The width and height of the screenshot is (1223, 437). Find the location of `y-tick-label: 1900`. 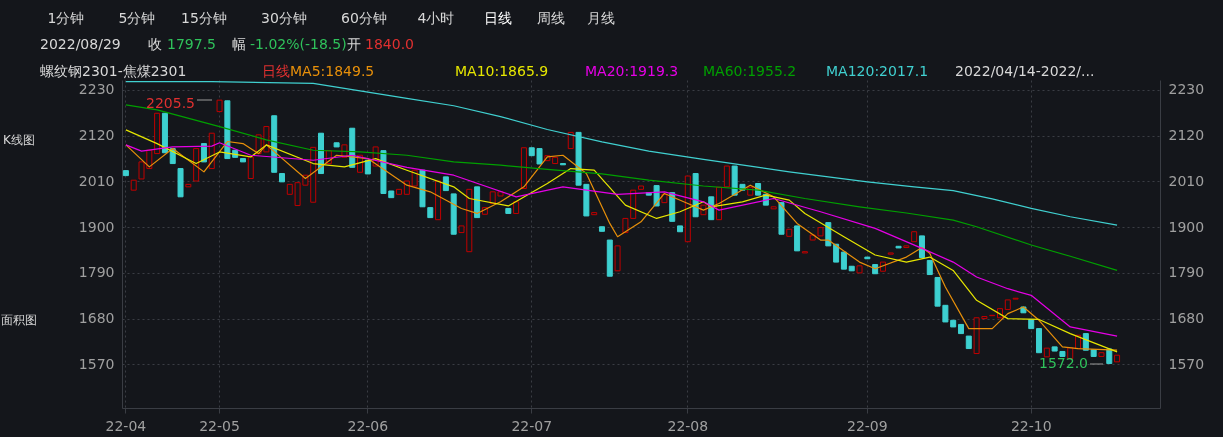

y-tick-label: 1900 is located at coordinates (96, 226).